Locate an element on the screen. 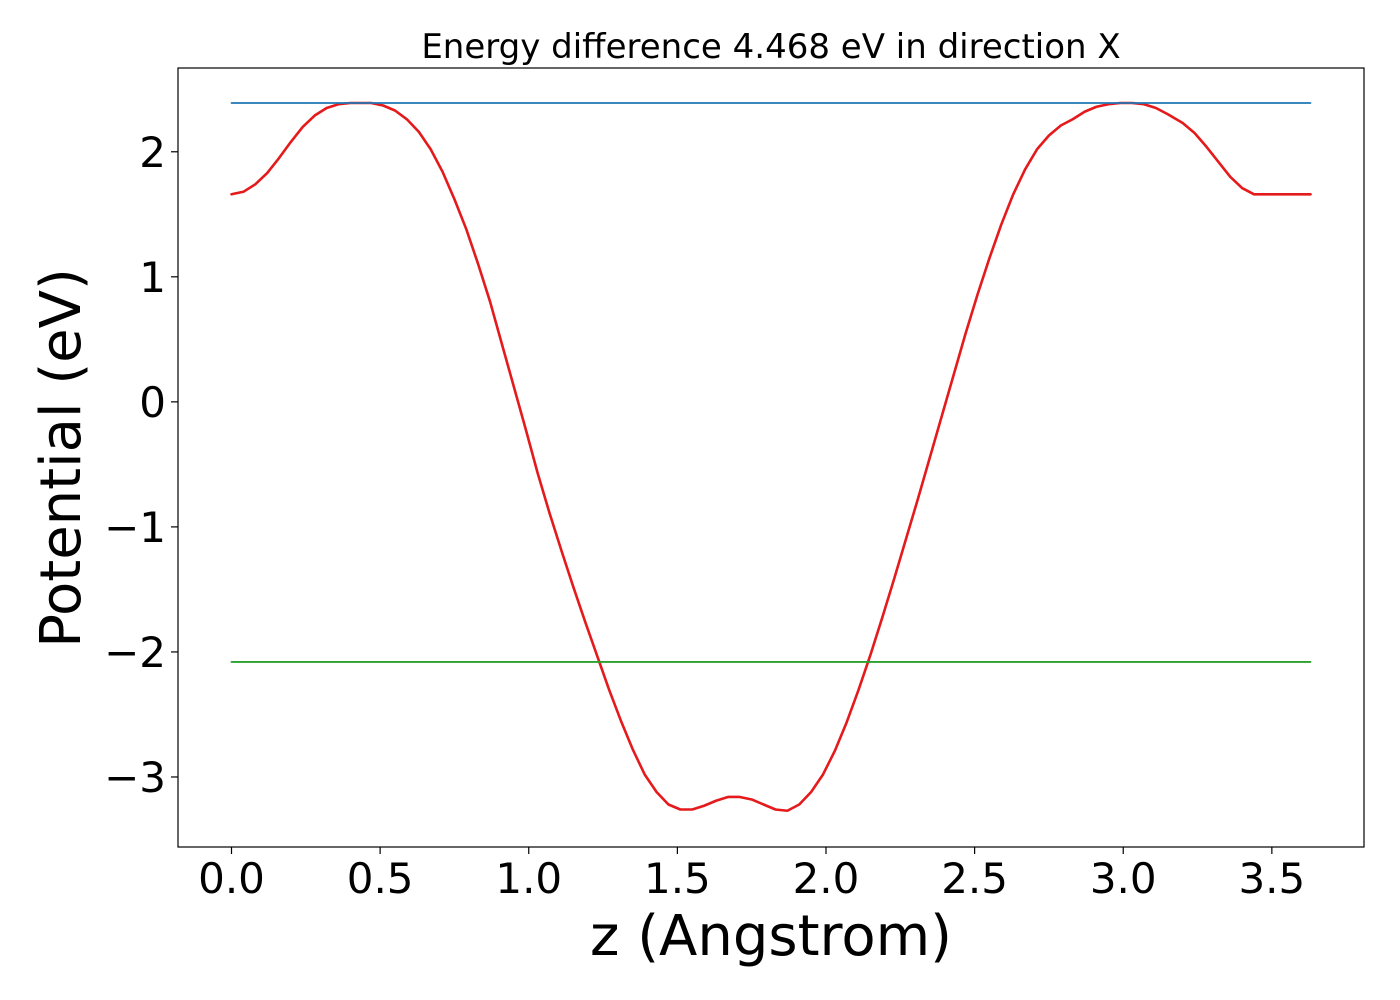 The image size is (1400, 1000). y-tick-label: −2 is located at coordinates (135, 652).